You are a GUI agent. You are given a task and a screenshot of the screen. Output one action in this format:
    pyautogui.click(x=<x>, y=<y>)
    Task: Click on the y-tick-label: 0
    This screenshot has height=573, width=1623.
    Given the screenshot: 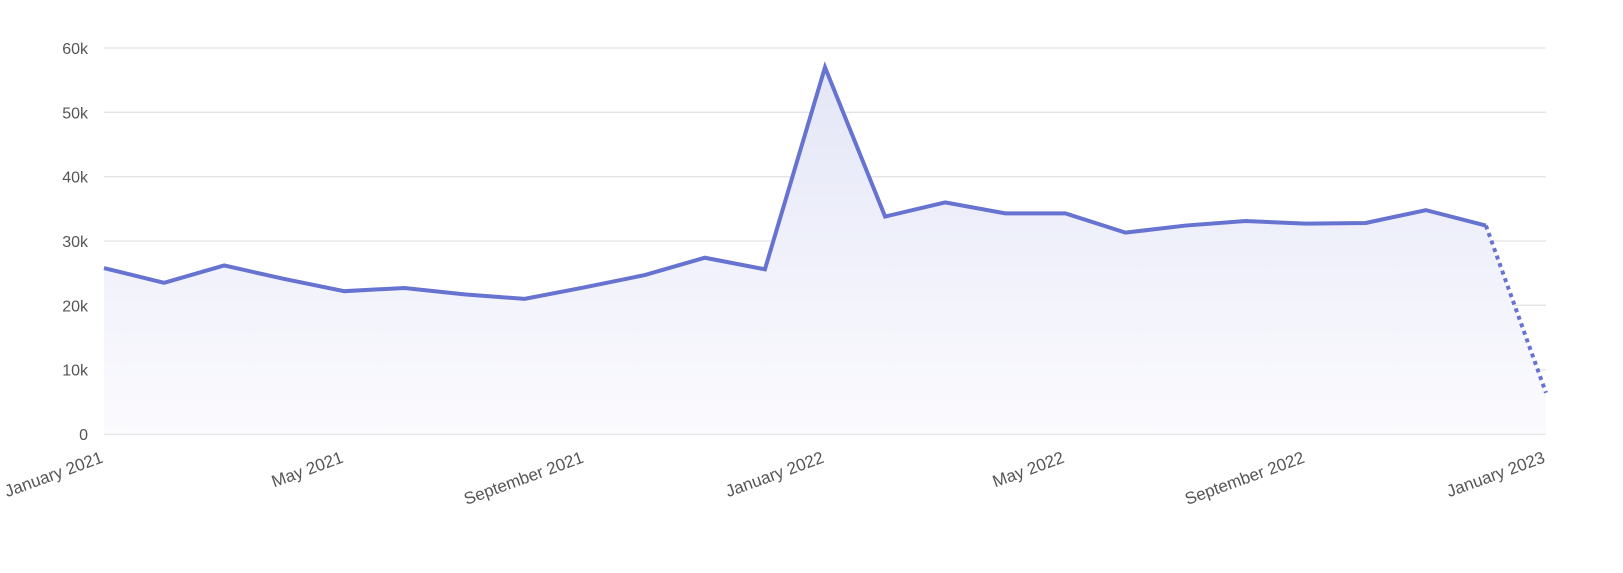 What is the action you would take?
    pyautogui.click(x=83, y=435)
    